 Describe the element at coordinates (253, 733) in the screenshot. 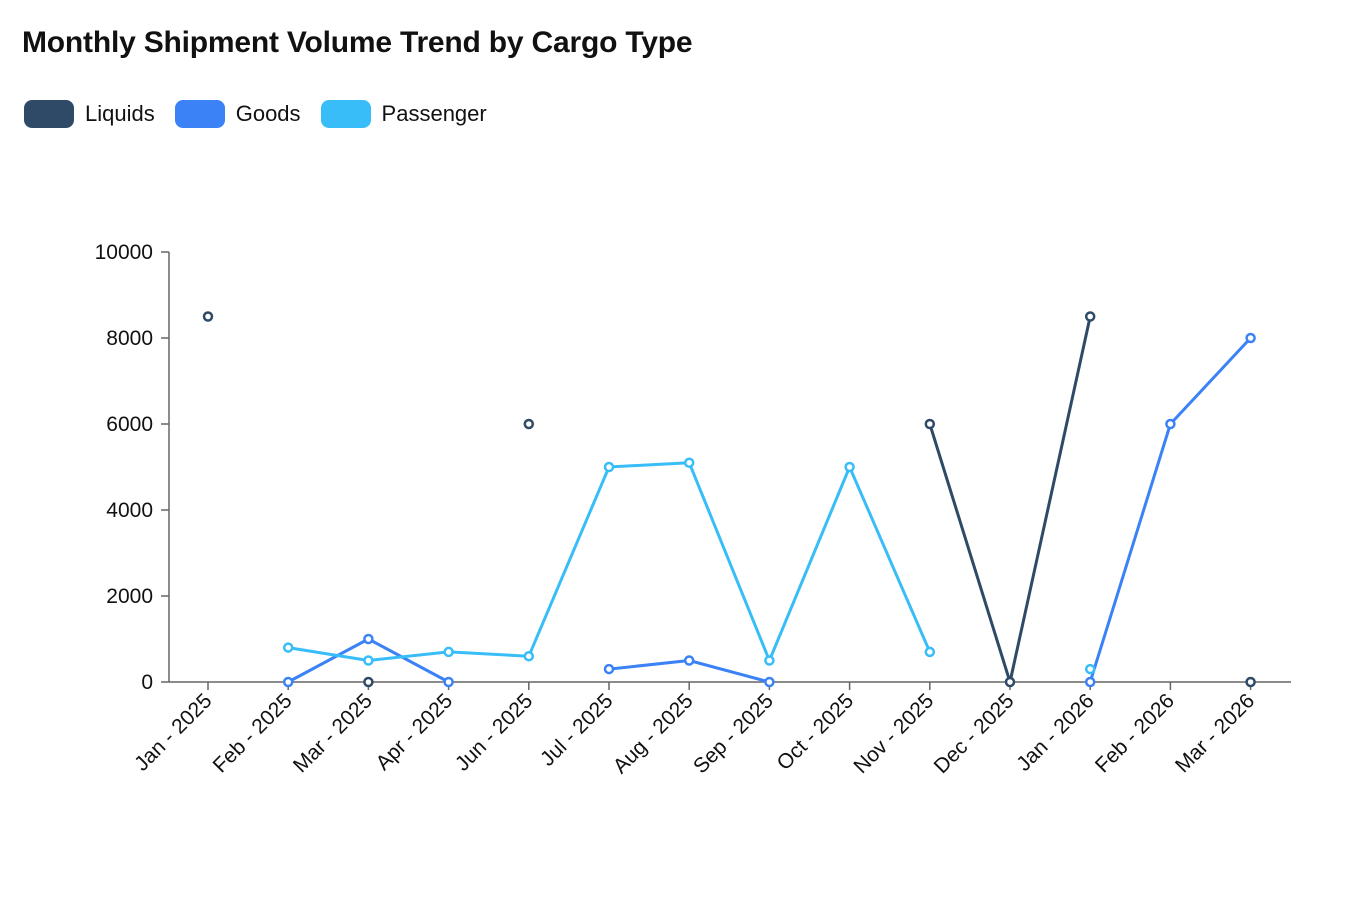

I see `x-tick-label: Feb - 2025` at that location.